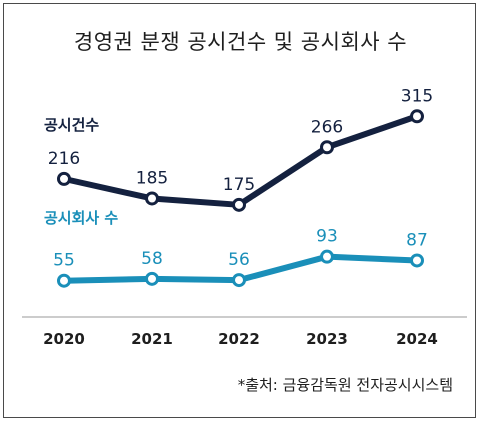 The image size is (481, 423). I want to click on series-label-2: 공시회사 수, so click(81, 218).